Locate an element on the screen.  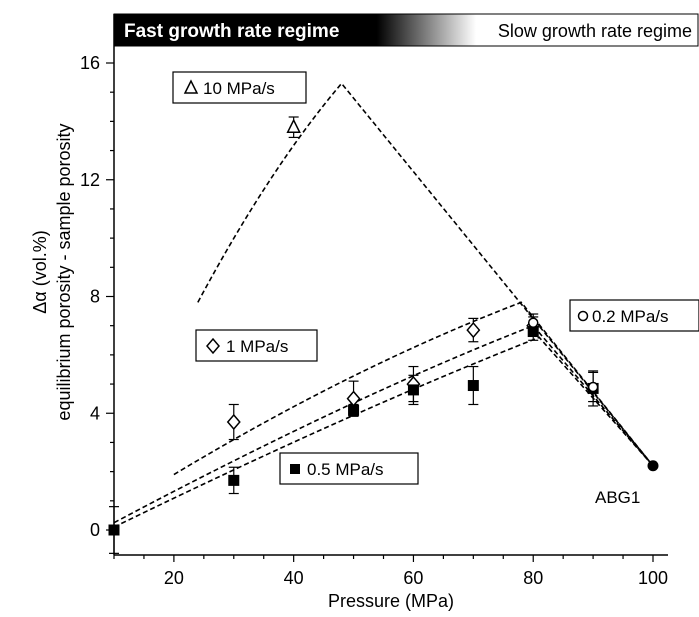
y-ticks: 0 4 8 12 16 is located at coordinates (97, 296).